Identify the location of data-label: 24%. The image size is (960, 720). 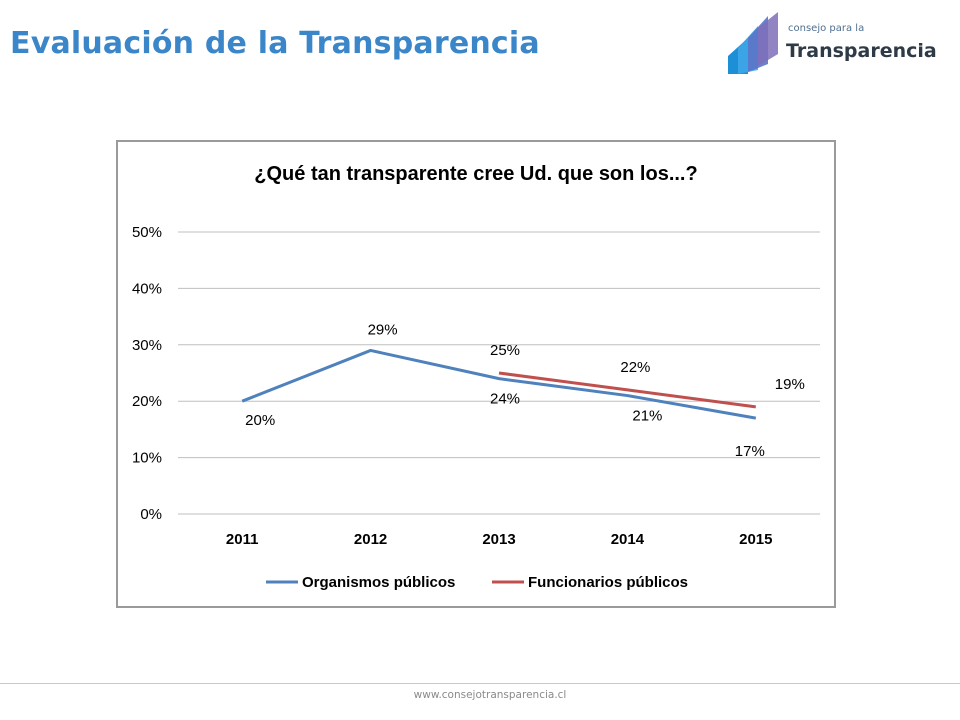
(505, 399).